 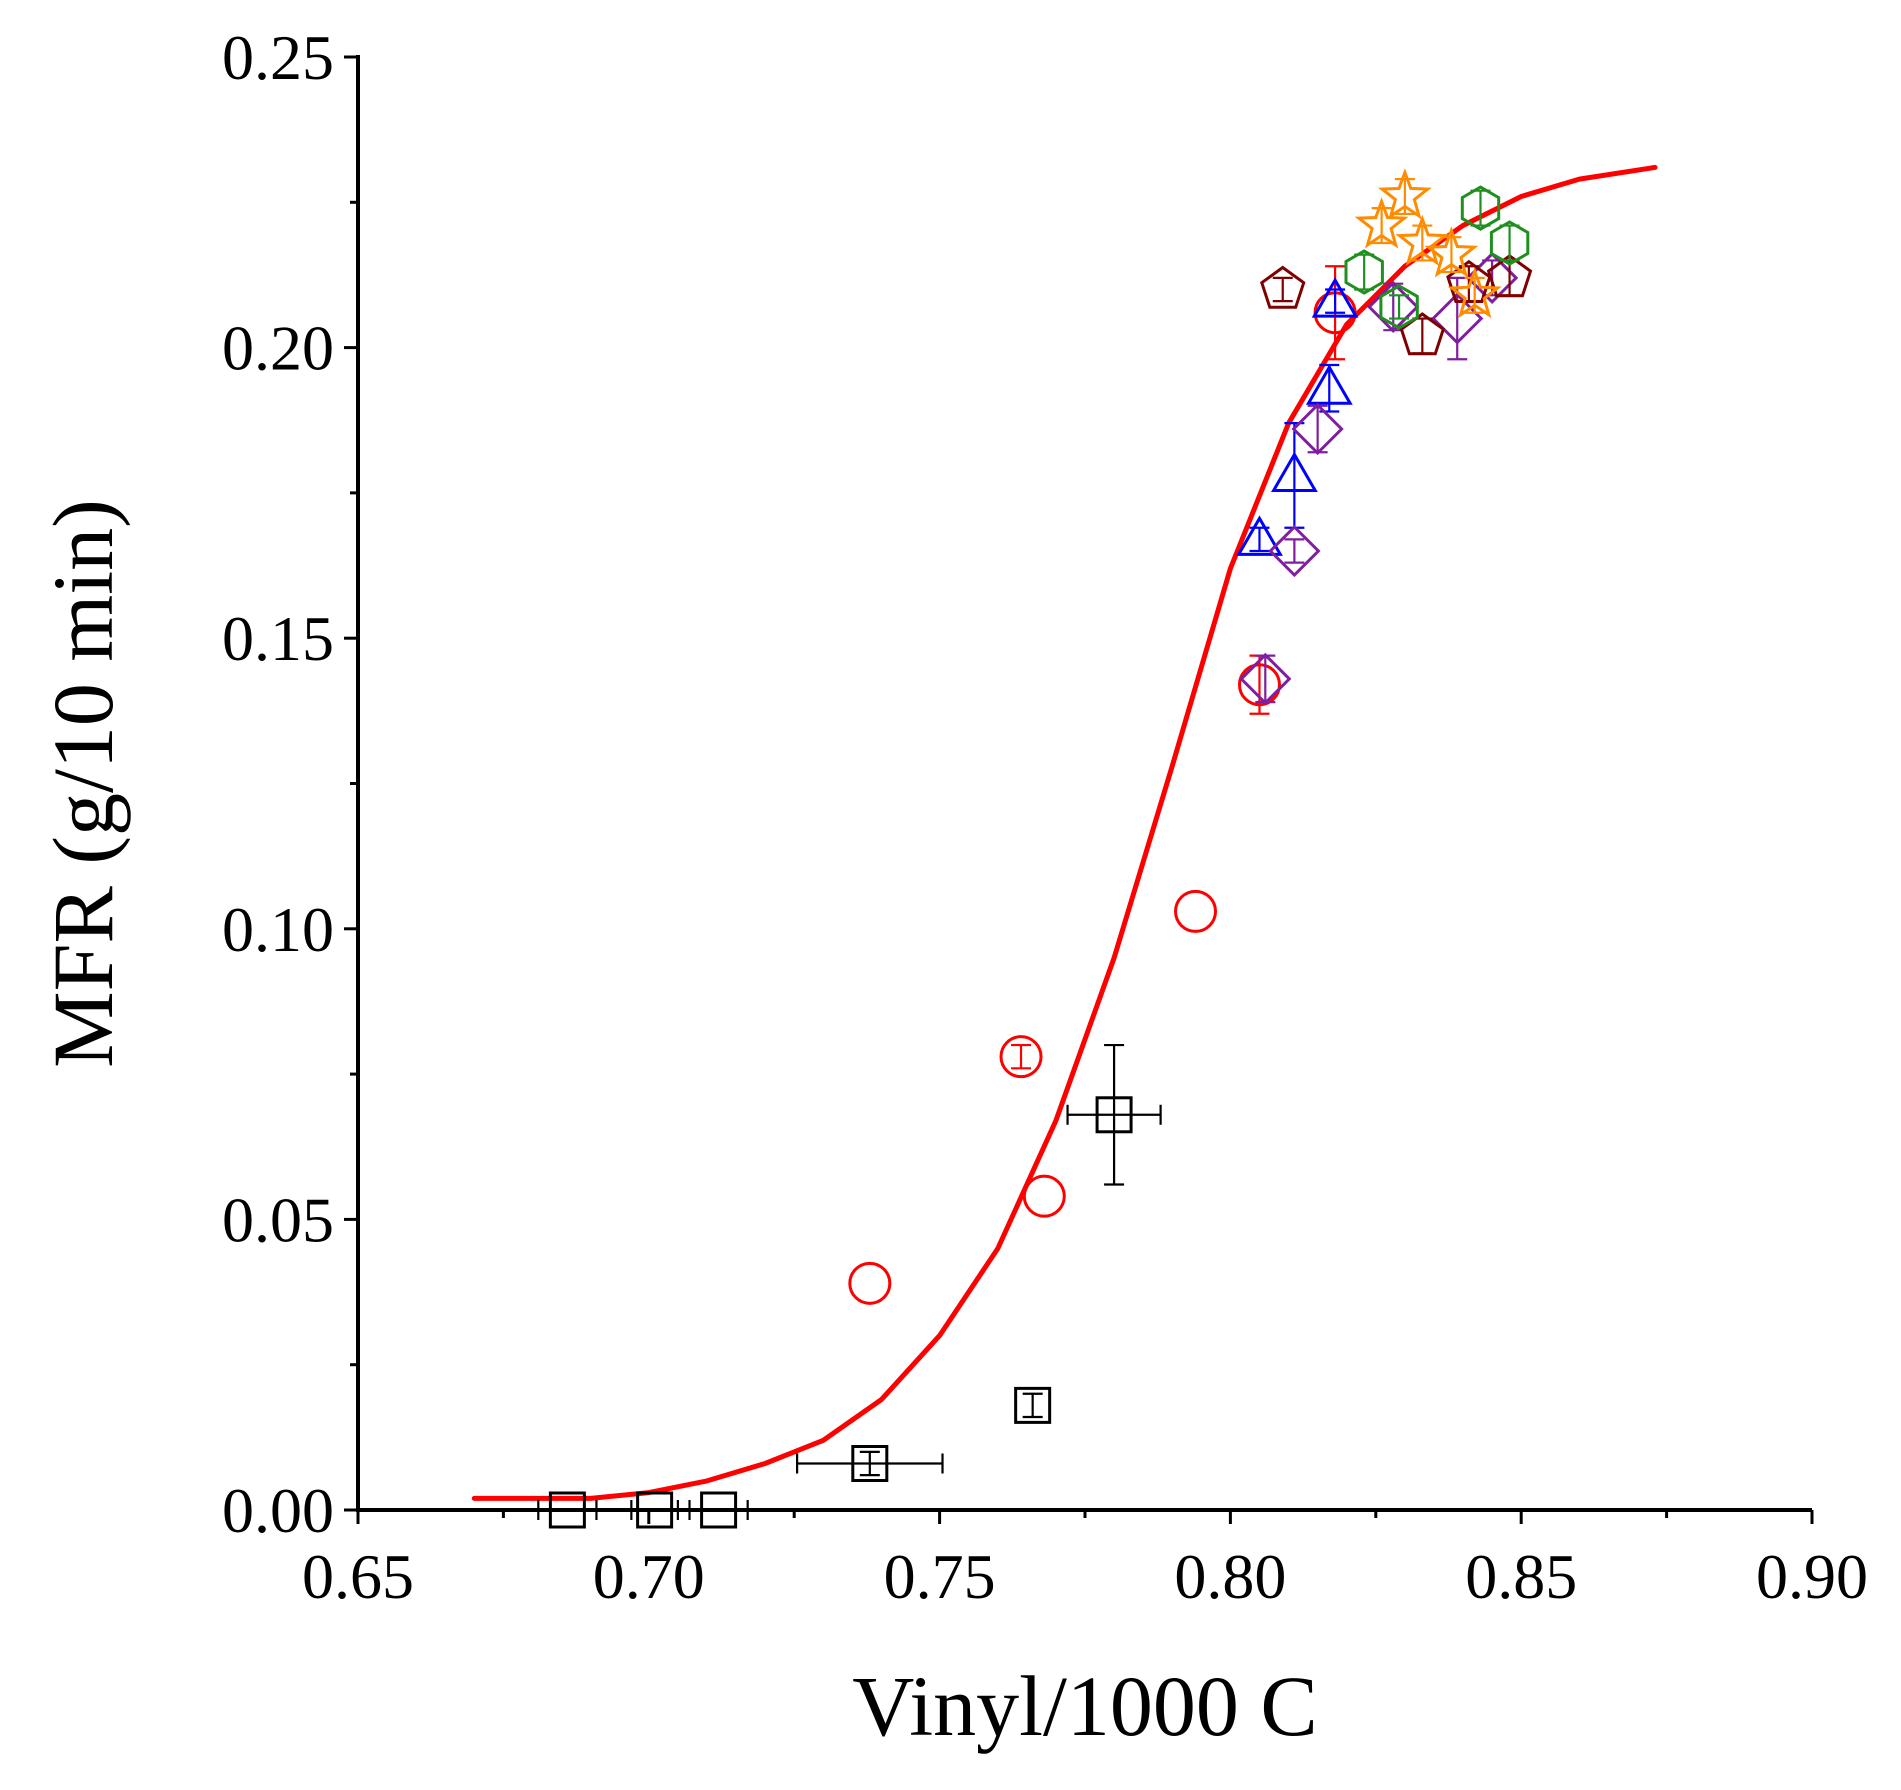 What do you see at coordinates (278, 57) in the screenshot?
I see `y-tick-label: 0.25` at bounding box center [278, 57].